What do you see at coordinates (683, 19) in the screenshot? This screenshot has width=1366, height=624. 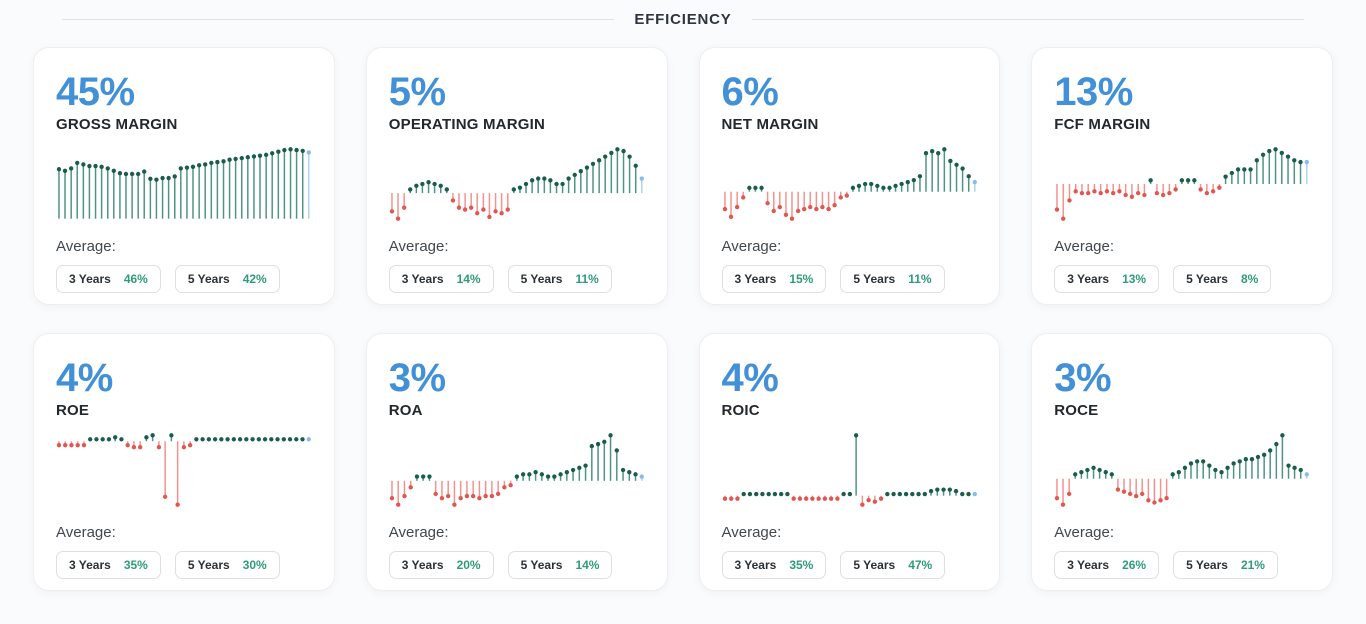 I see `section-title: EFFICIENCY` at bounding box center [683, 19].